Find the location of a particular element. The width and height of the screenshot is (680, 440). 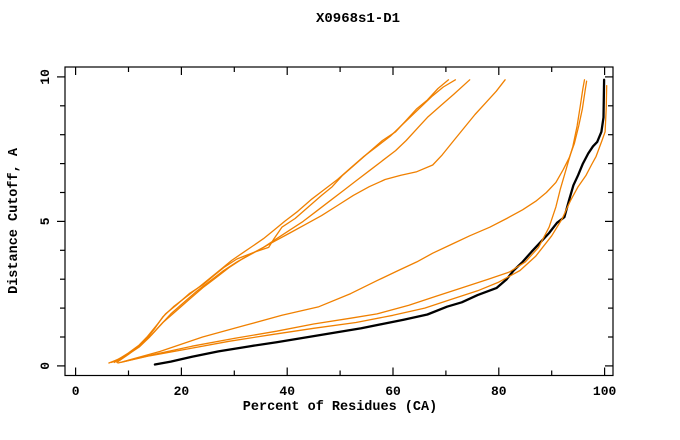

x-axis-label: Percent of Residues (CA) is located at coordinates (340, 407).